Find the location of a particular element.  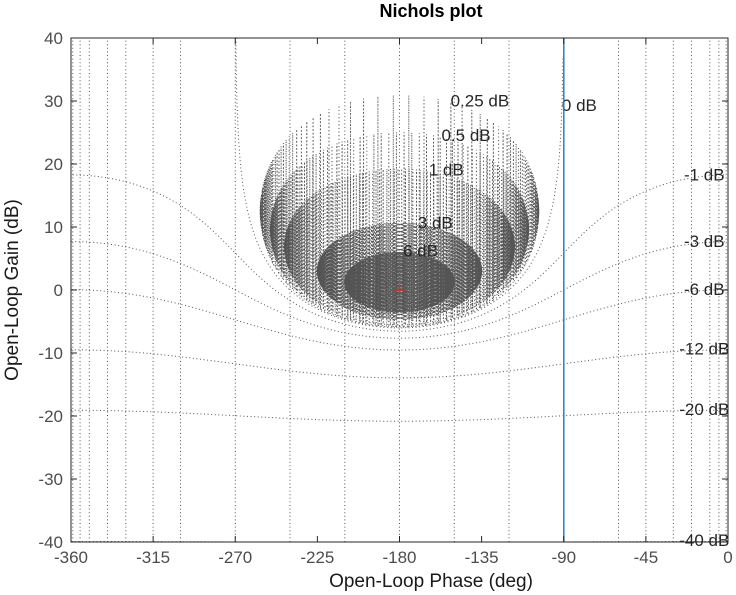

x-tick-label: -225 is located at coordinates (317, 557).